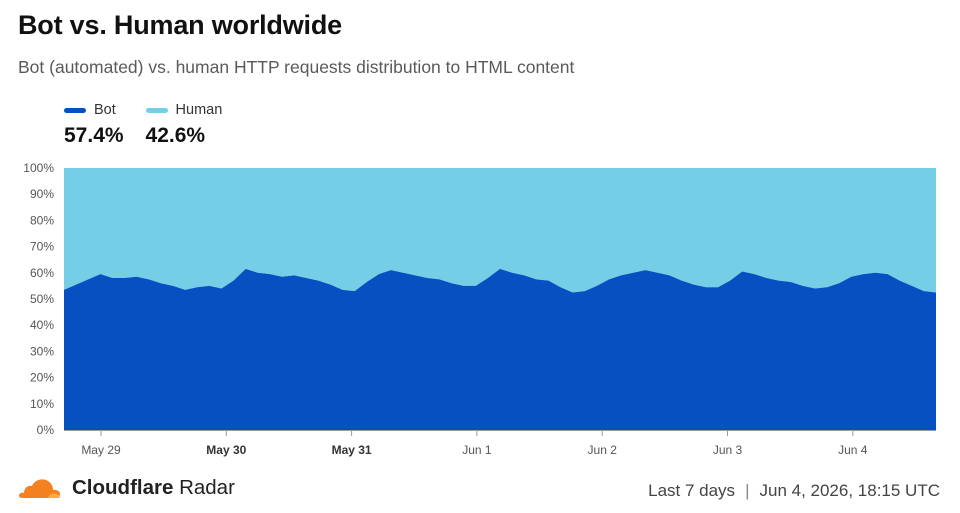 Image resolution: width=960 pixels, height=513 pixels. I want to click on x-tick-label: Jun 2, so click(603, 450).